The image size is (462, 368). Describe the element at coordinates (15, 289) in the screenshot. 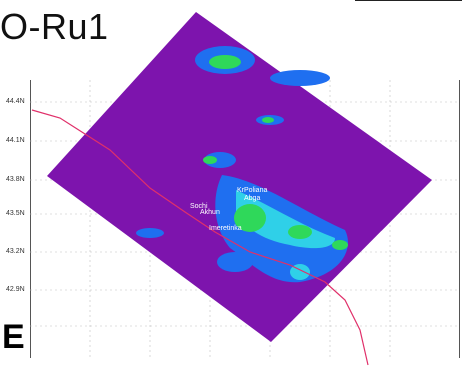

I see `lat-label: 42.9N` at that location.